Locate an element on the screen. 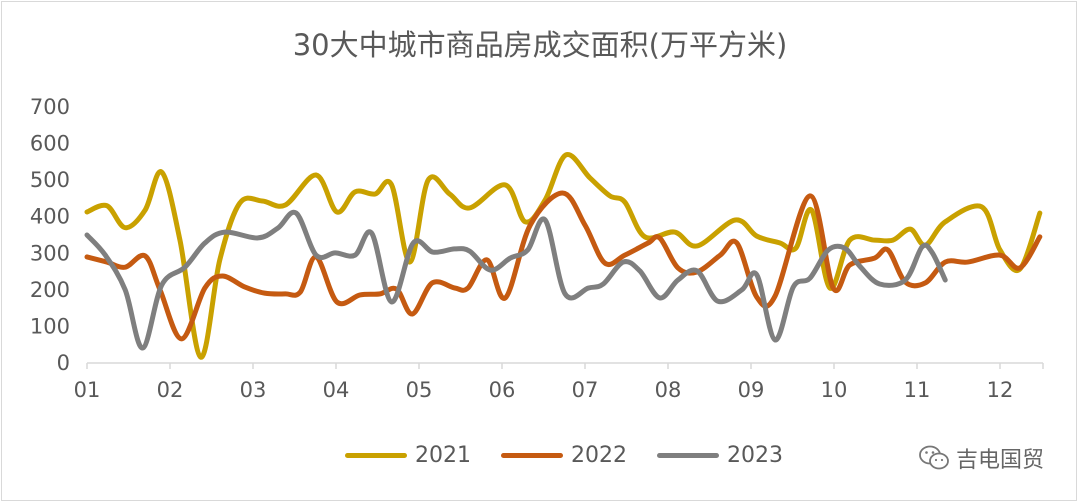 The height and width of the screenshot is (504, 1080). legend-item-2023: 2023 is located at coordinates (720, 455).